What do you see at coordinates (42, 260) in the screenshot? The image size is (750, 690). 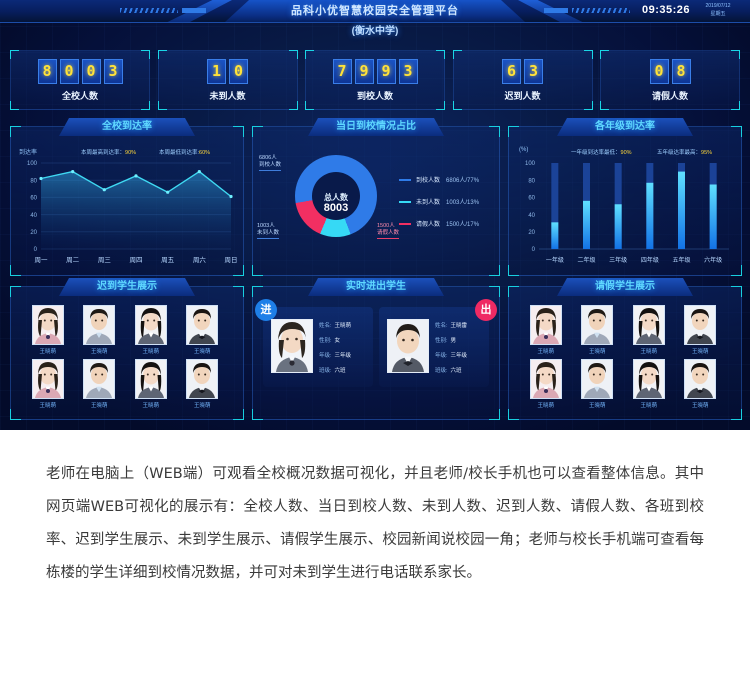 I see `svg-text: 周一` at bounding box center [42, 260].